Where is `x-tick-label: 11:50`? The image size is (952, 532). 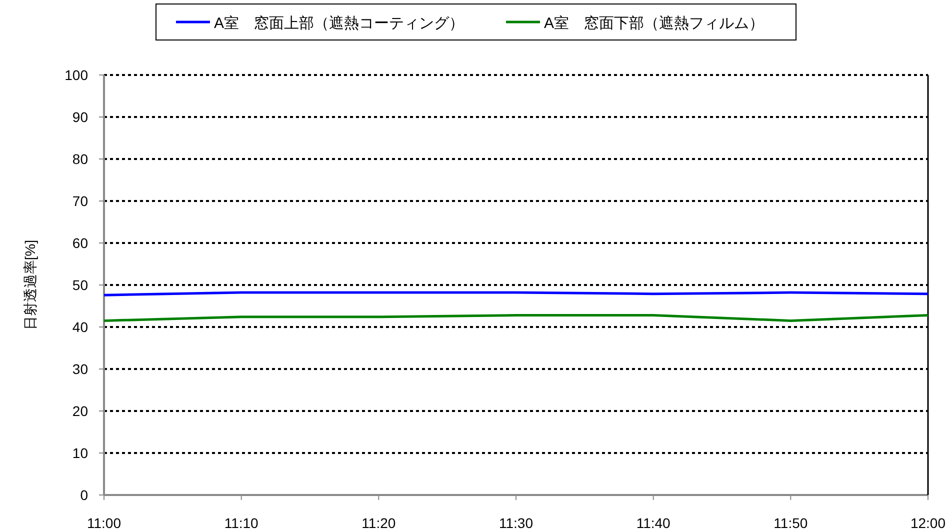
x-tick-label: 11:50 is located at coordinates (791, 523).